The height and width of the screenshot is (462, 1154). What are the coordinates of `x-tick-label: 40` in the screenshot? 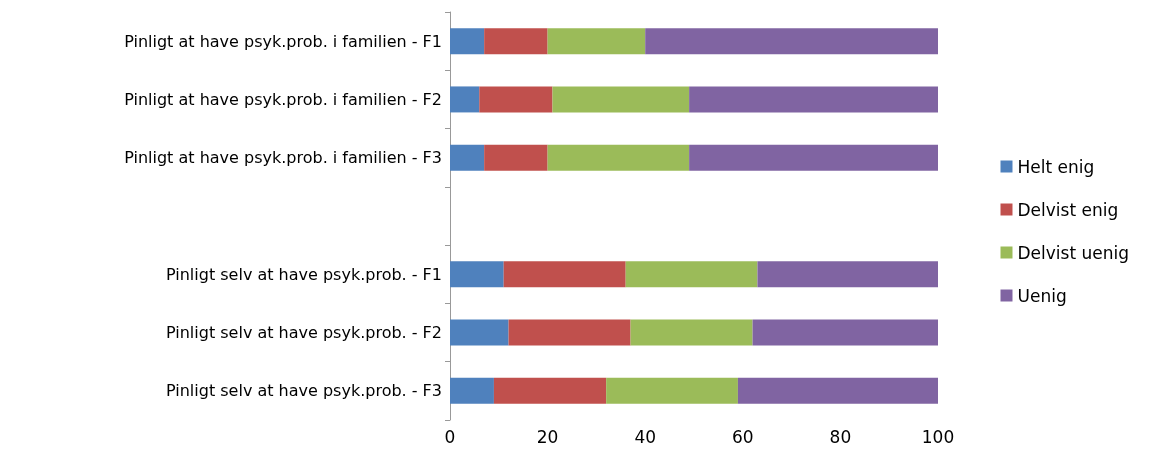 It's located at (645, 436).